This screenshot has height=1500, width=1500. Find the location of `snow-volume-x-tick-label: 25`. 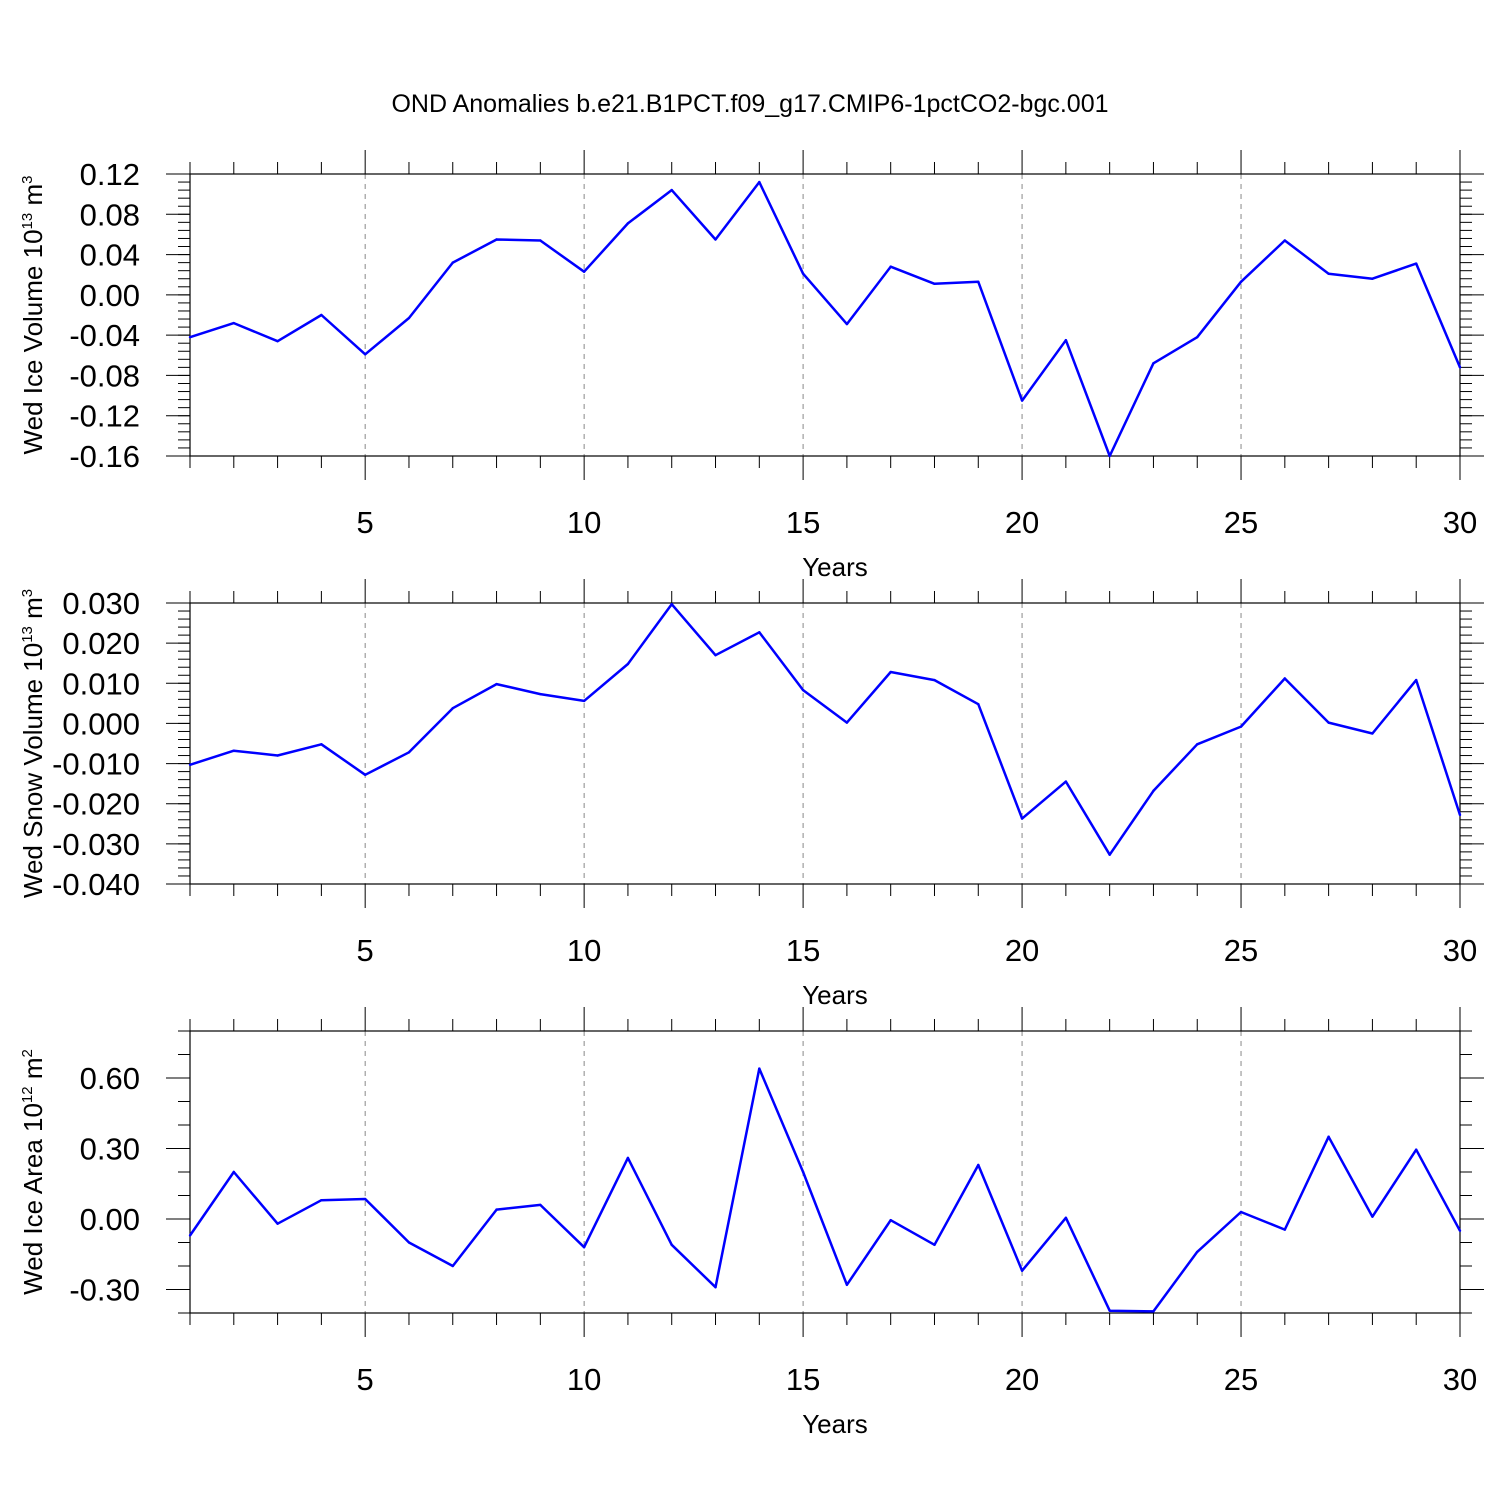

snow-volume-x-tick-label: 25 is located at coordinates (1241, 950).